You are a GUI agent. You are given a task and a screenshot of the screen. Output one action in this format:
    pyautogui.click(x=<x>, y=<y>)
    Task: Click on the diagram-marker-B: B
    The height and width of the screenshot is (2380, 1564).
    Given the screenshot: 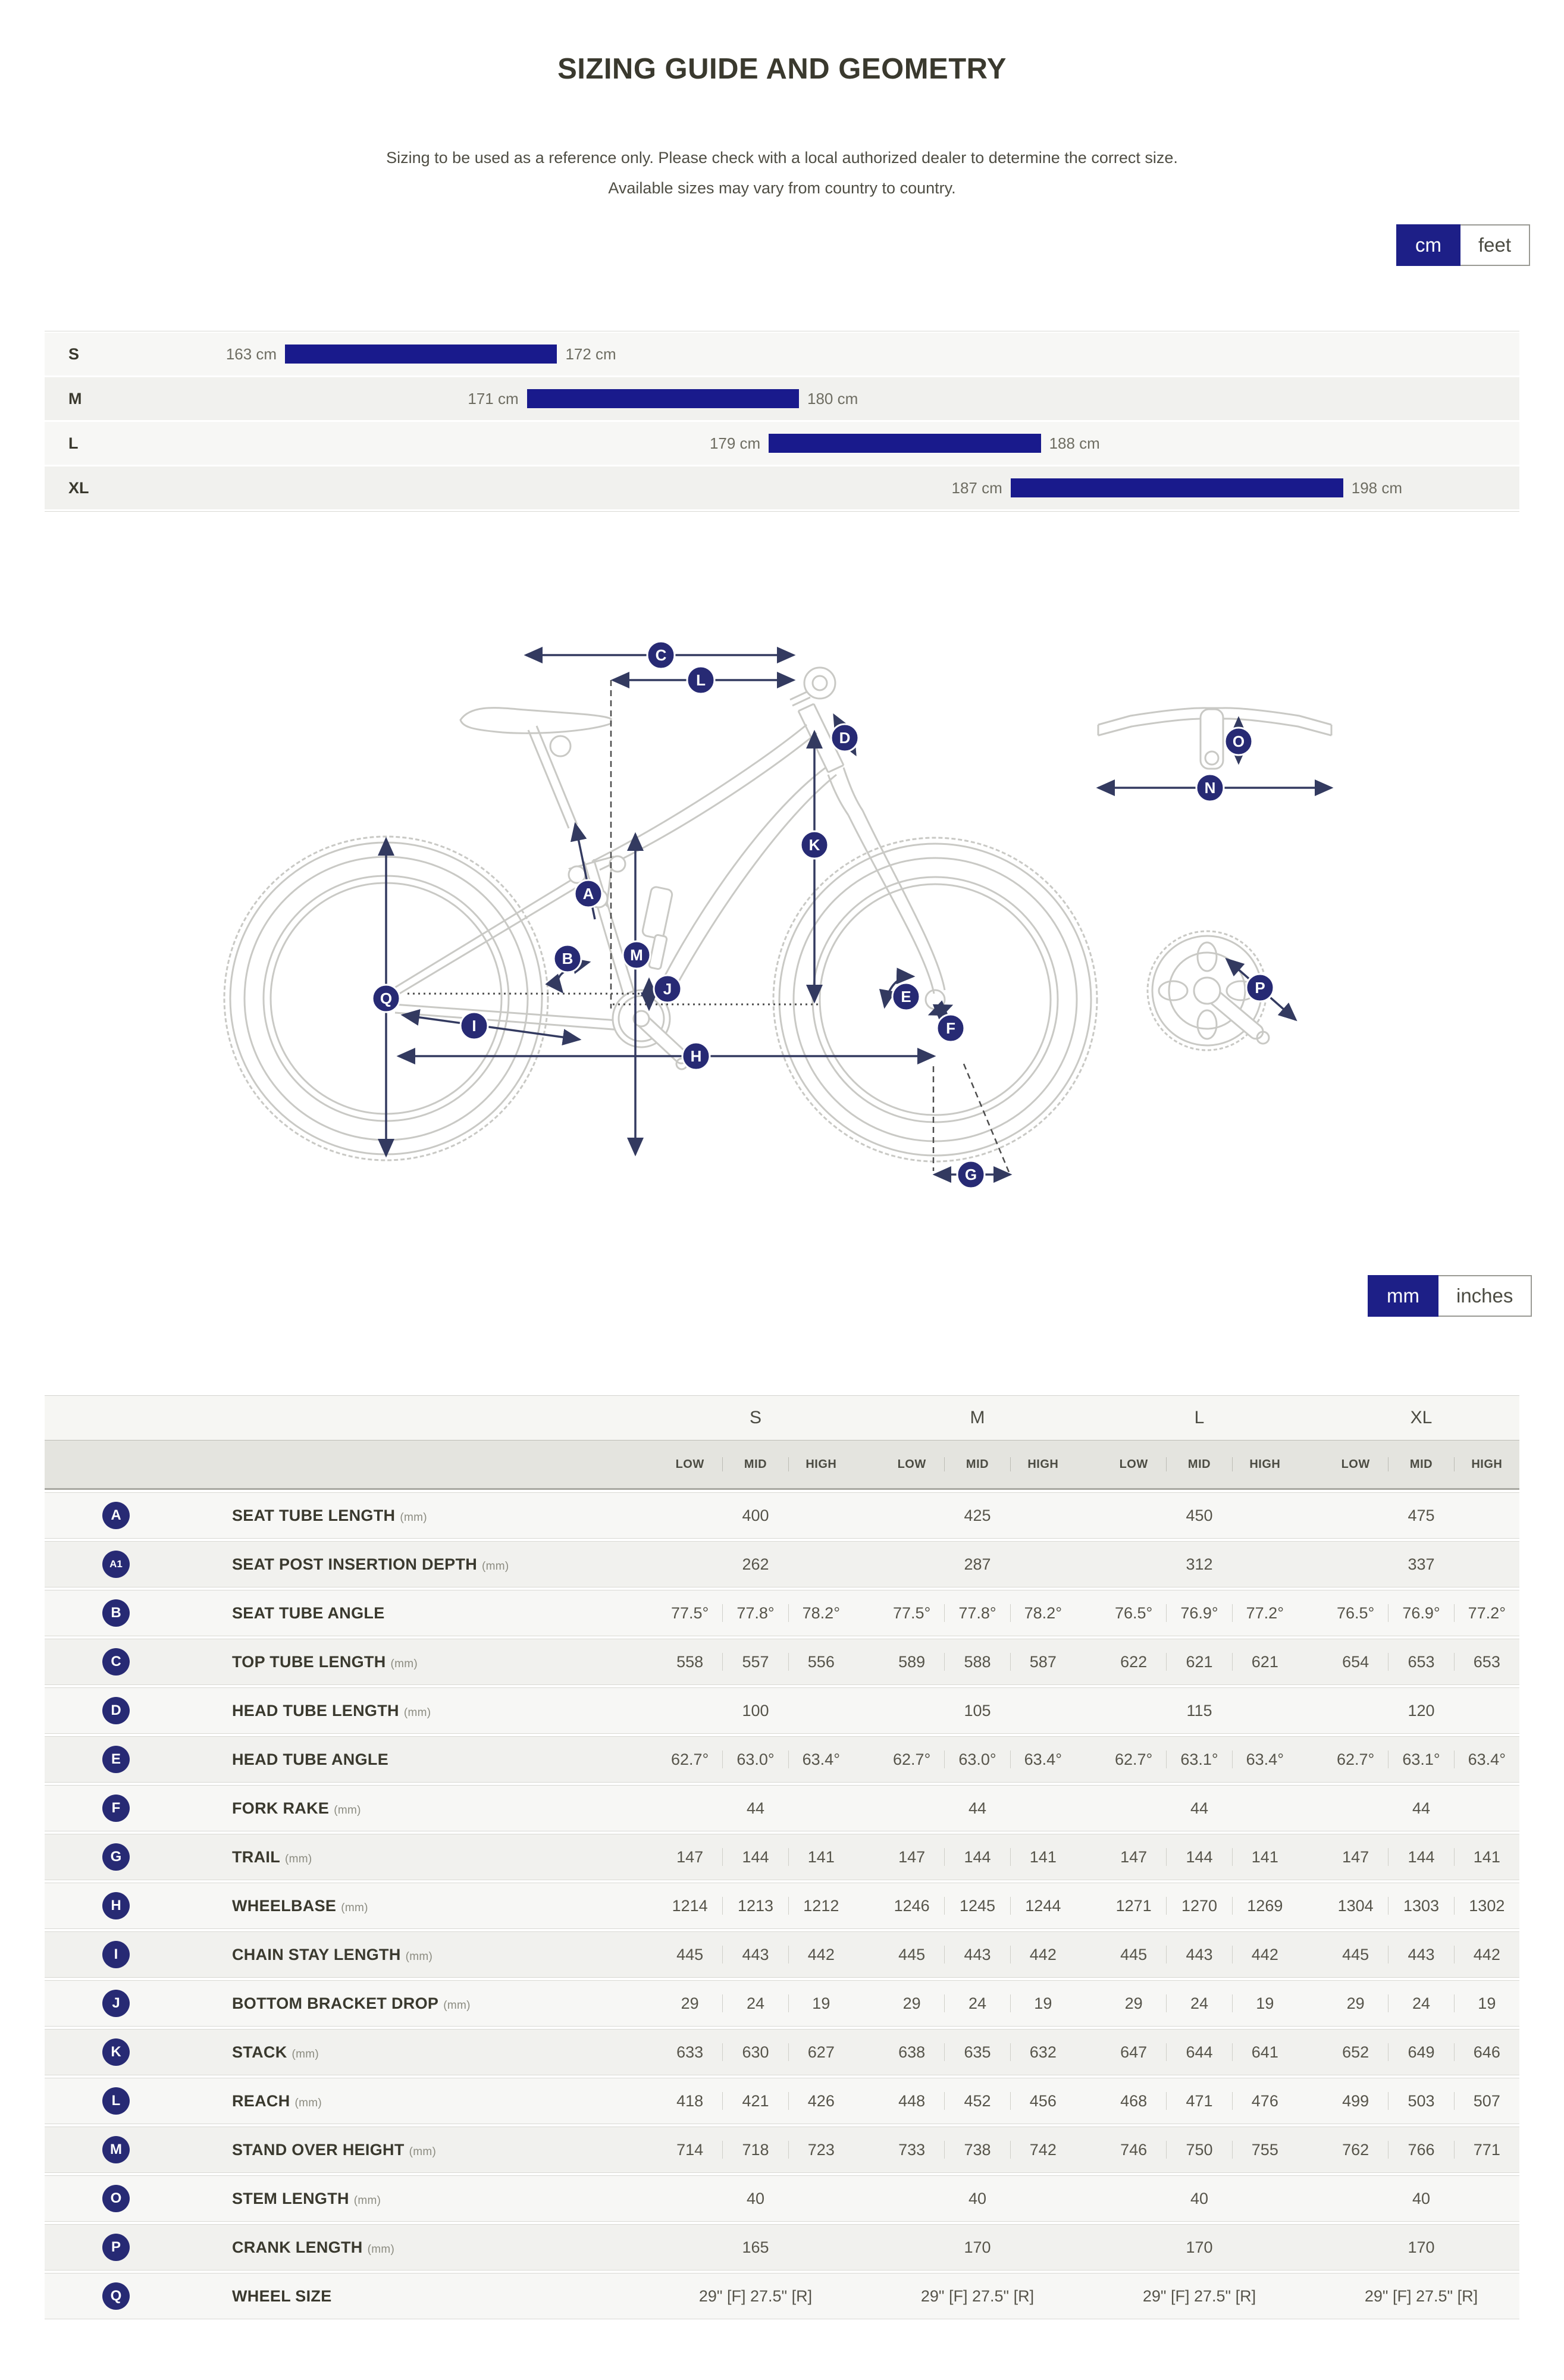 What is the action you would take?
    pyautogui.click(x=567, y=958)
    